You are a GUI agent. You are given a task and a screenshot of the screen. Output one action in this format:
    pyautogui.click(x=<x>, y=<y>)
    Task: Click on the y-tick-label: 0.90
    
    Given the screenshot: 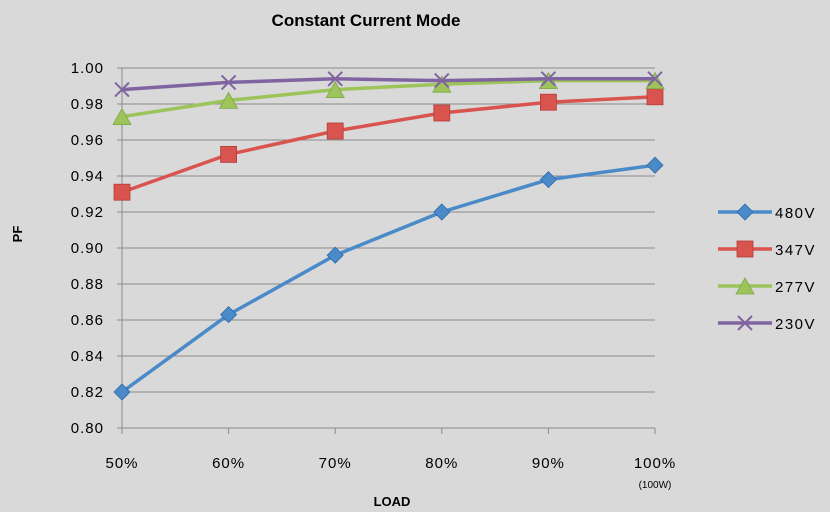 What is the action you would take?
    pyautogui.click(x=87, y=248)
    